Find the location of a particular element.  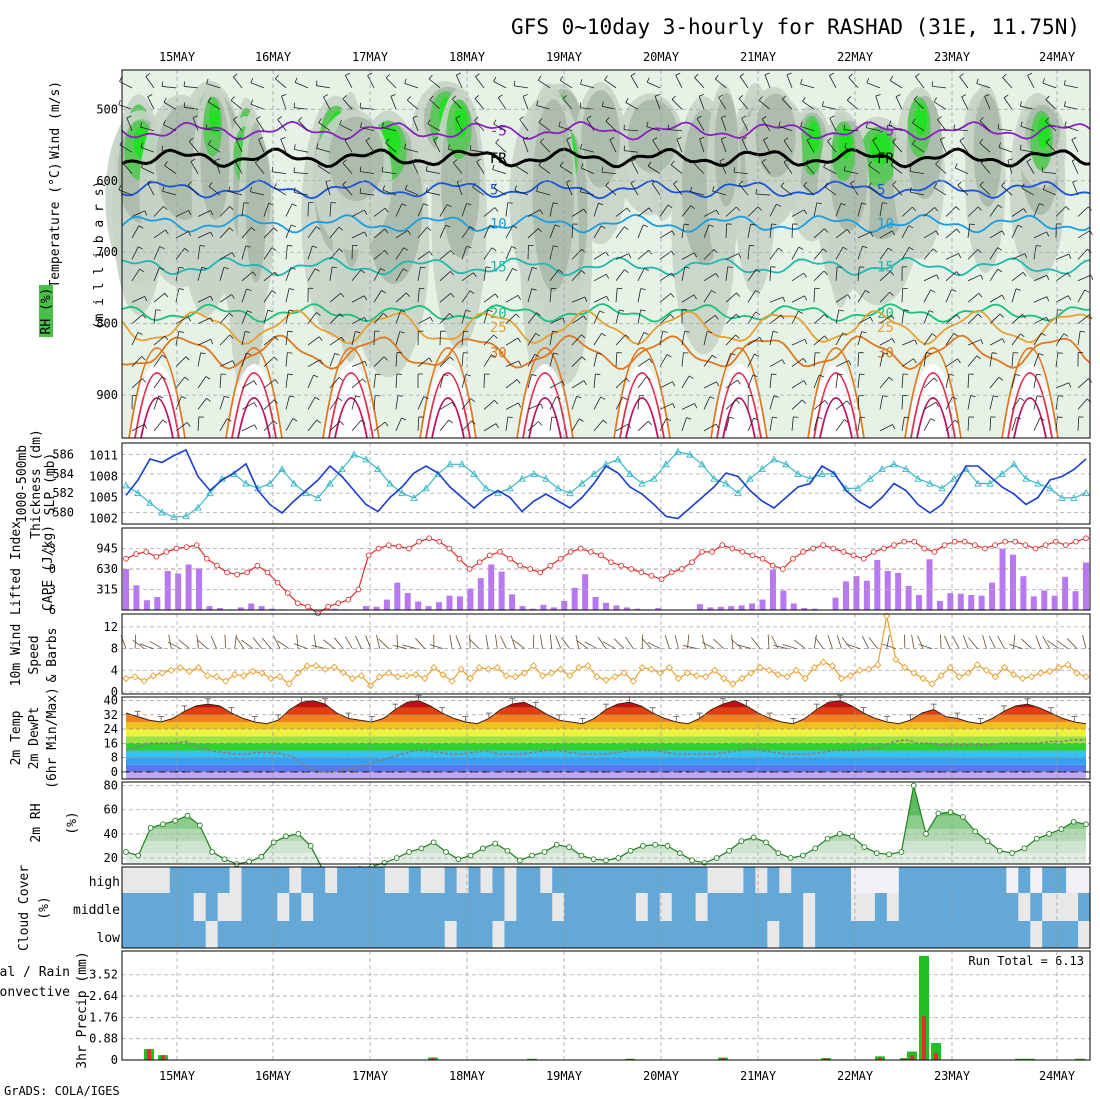

pressure-tick-label: 900 is located at coordinates (107, 395).